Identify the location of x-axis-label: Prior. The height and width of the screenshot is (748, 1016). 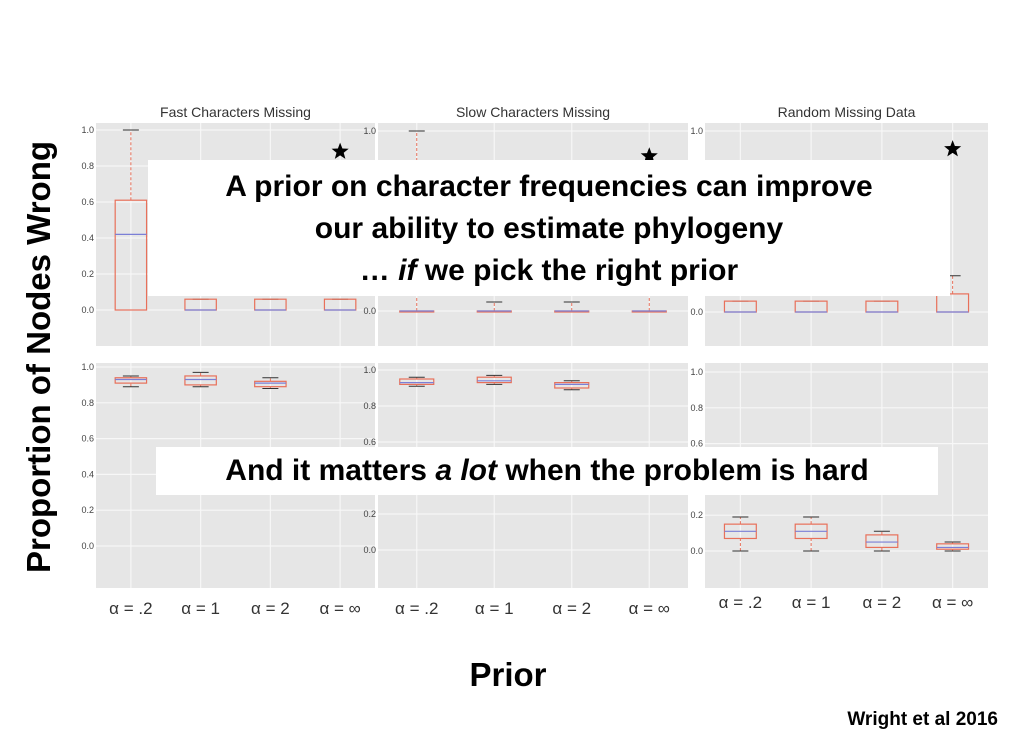
(508, 674).